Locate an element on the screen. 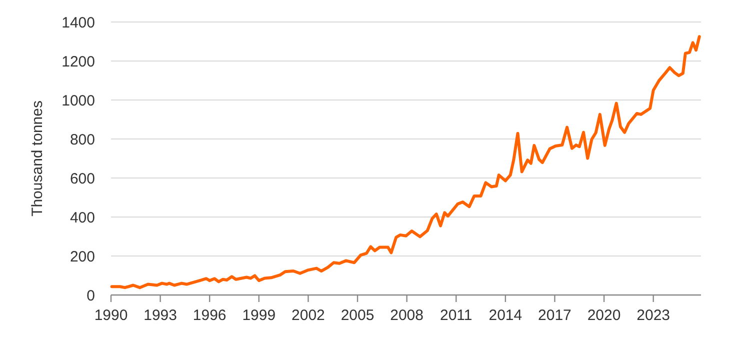 This screenshot has width=743, height=344. x-tick-label: 1990 is located at coordinates (111, 315).